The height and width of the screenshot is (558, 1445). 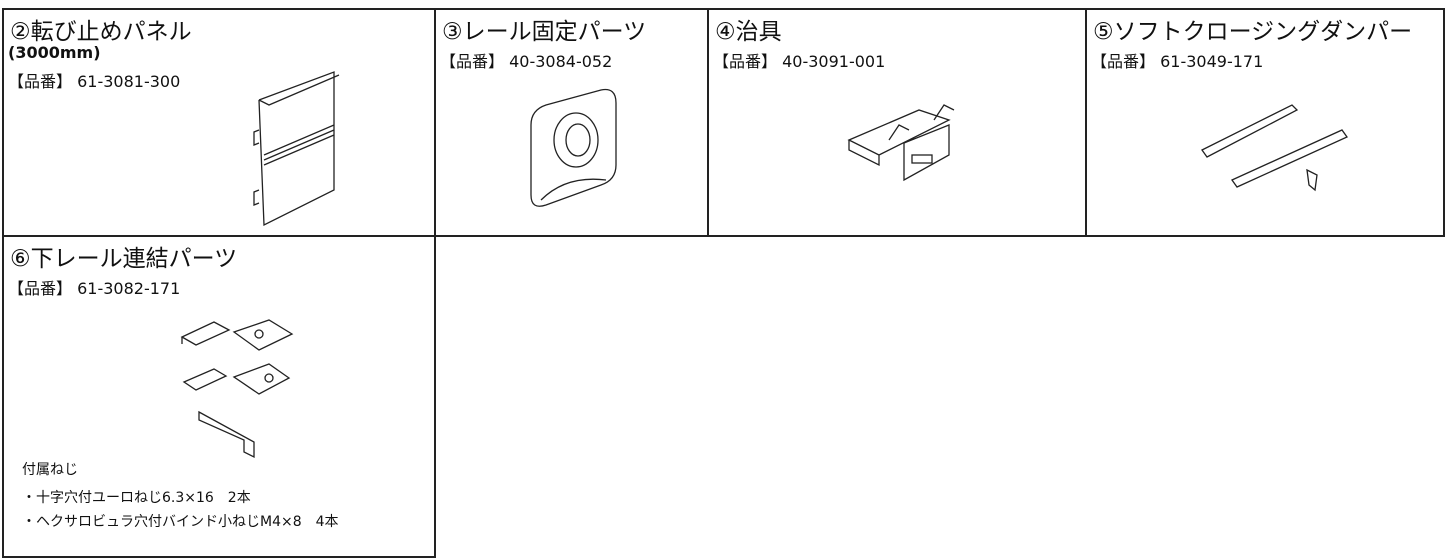 What do you see at coordinates (1177, 61) in the screenshot?
I see `part-number: 【品番】 61-3049-171` at bounding box center [1177, 61].